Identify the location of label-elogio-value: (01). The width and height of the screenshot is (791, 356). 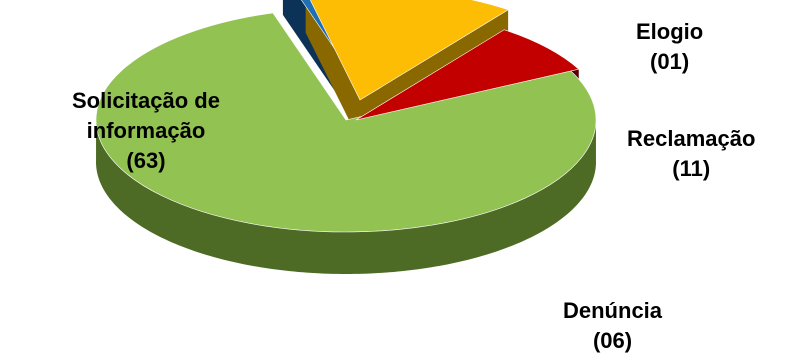
(670, 61).